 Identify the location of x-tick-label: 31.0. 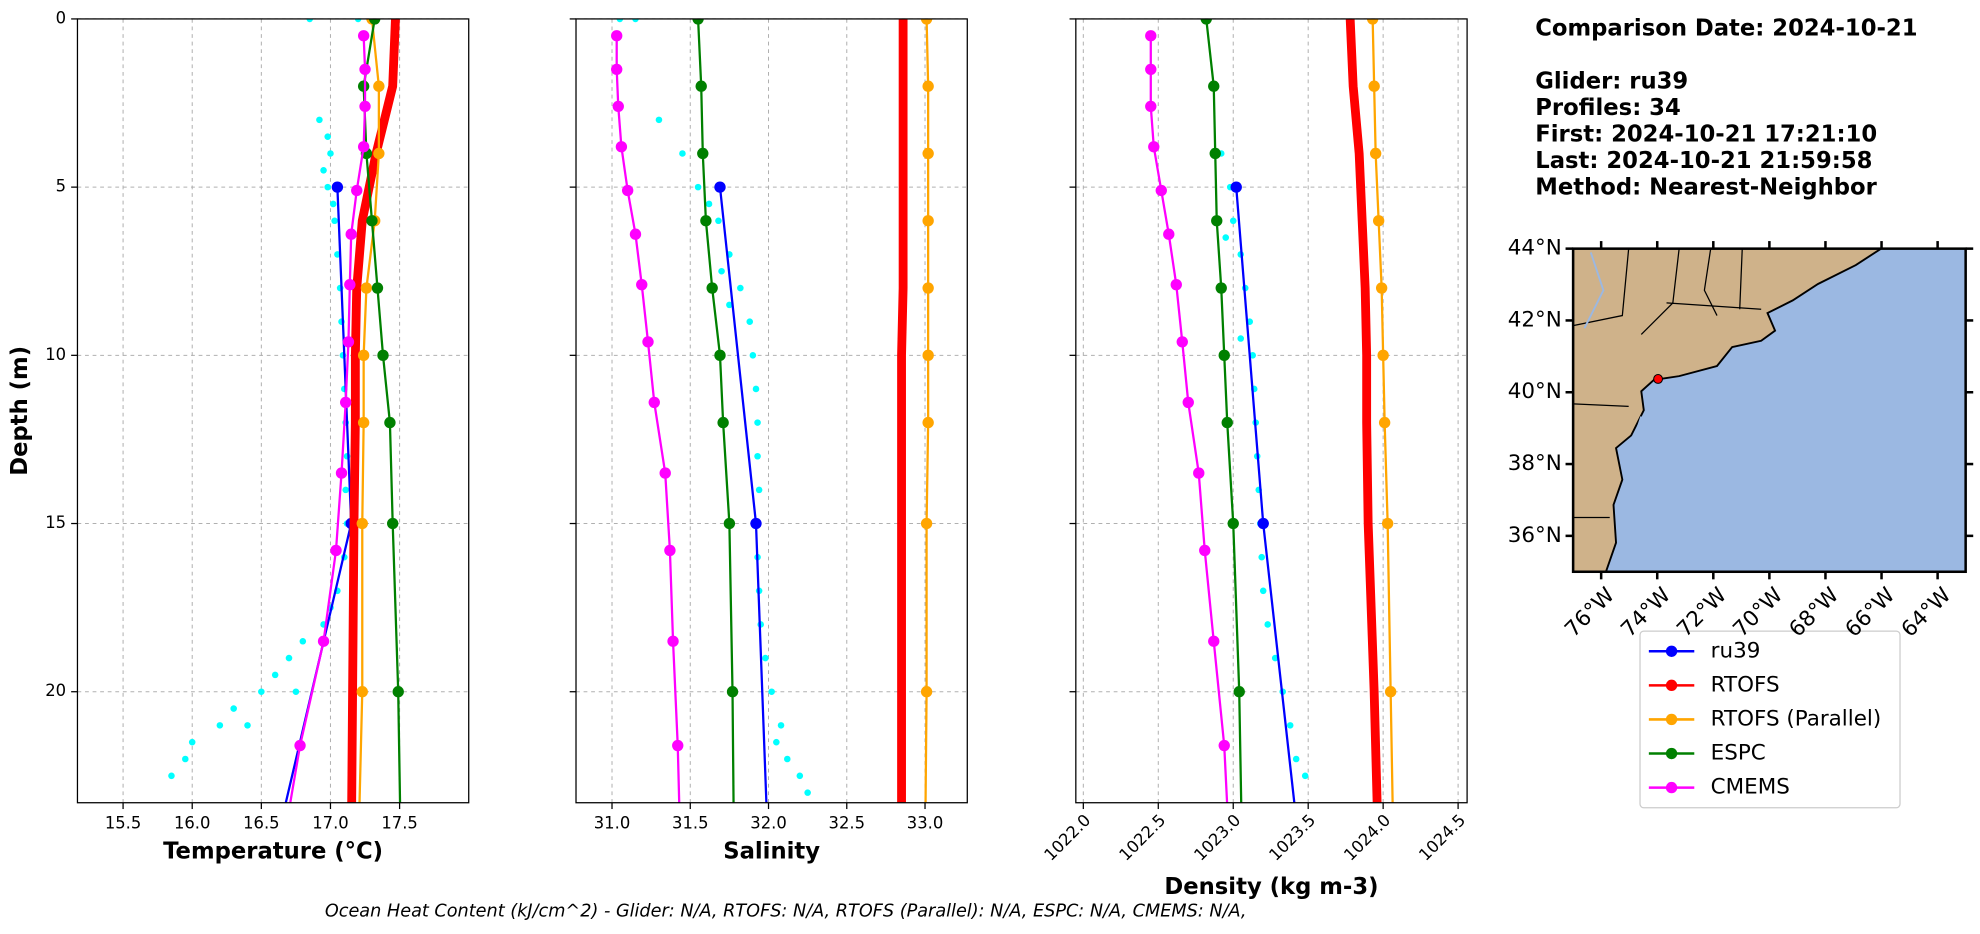
(612, 823).